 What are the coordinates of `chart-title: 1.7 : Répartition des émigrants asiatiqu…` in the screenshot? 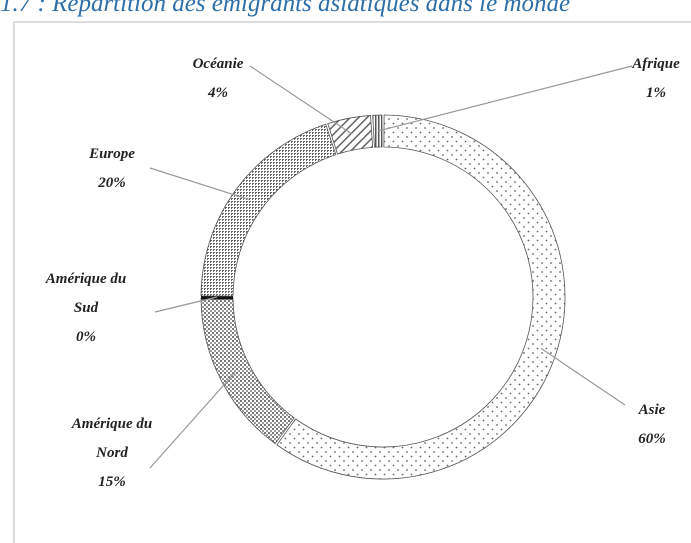 It's located at (285, 8).